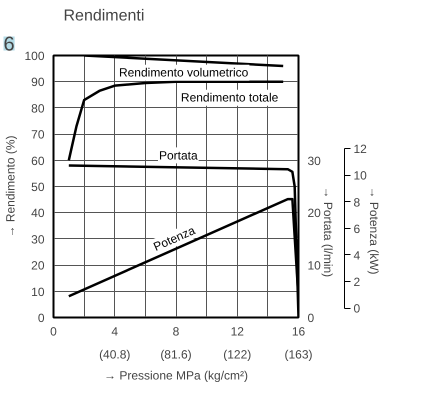 The width and height of the screenshot is (432, 418). Describe the element at coordinates (361, 149) in the screenshot. I see `y3-tick-label: 12` at that location.